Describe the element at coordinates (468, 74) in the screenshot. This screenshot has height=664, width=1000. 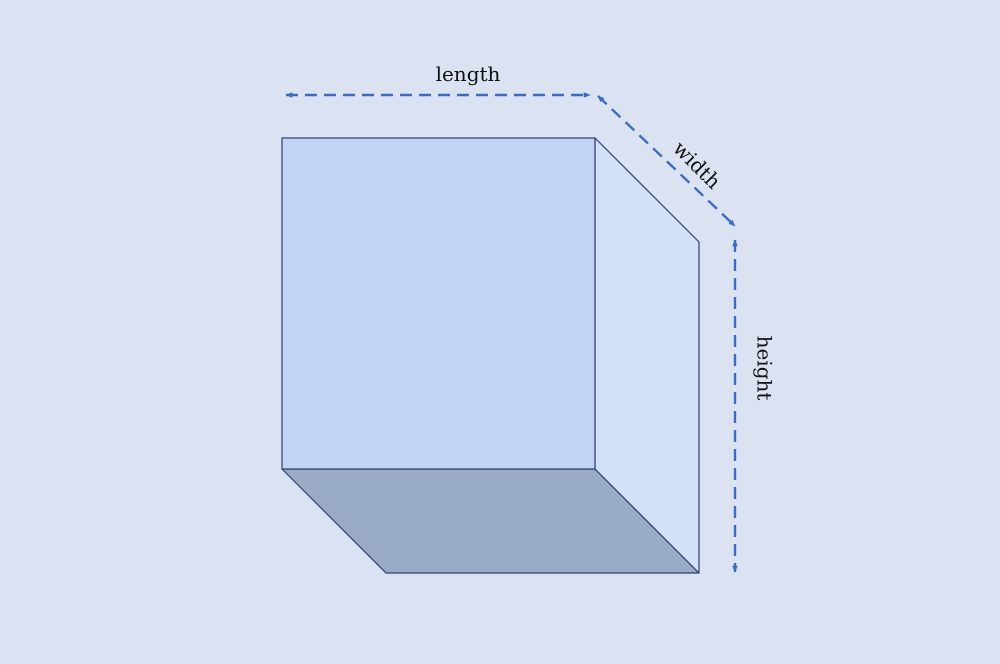
I see `length-label: length` at that location.